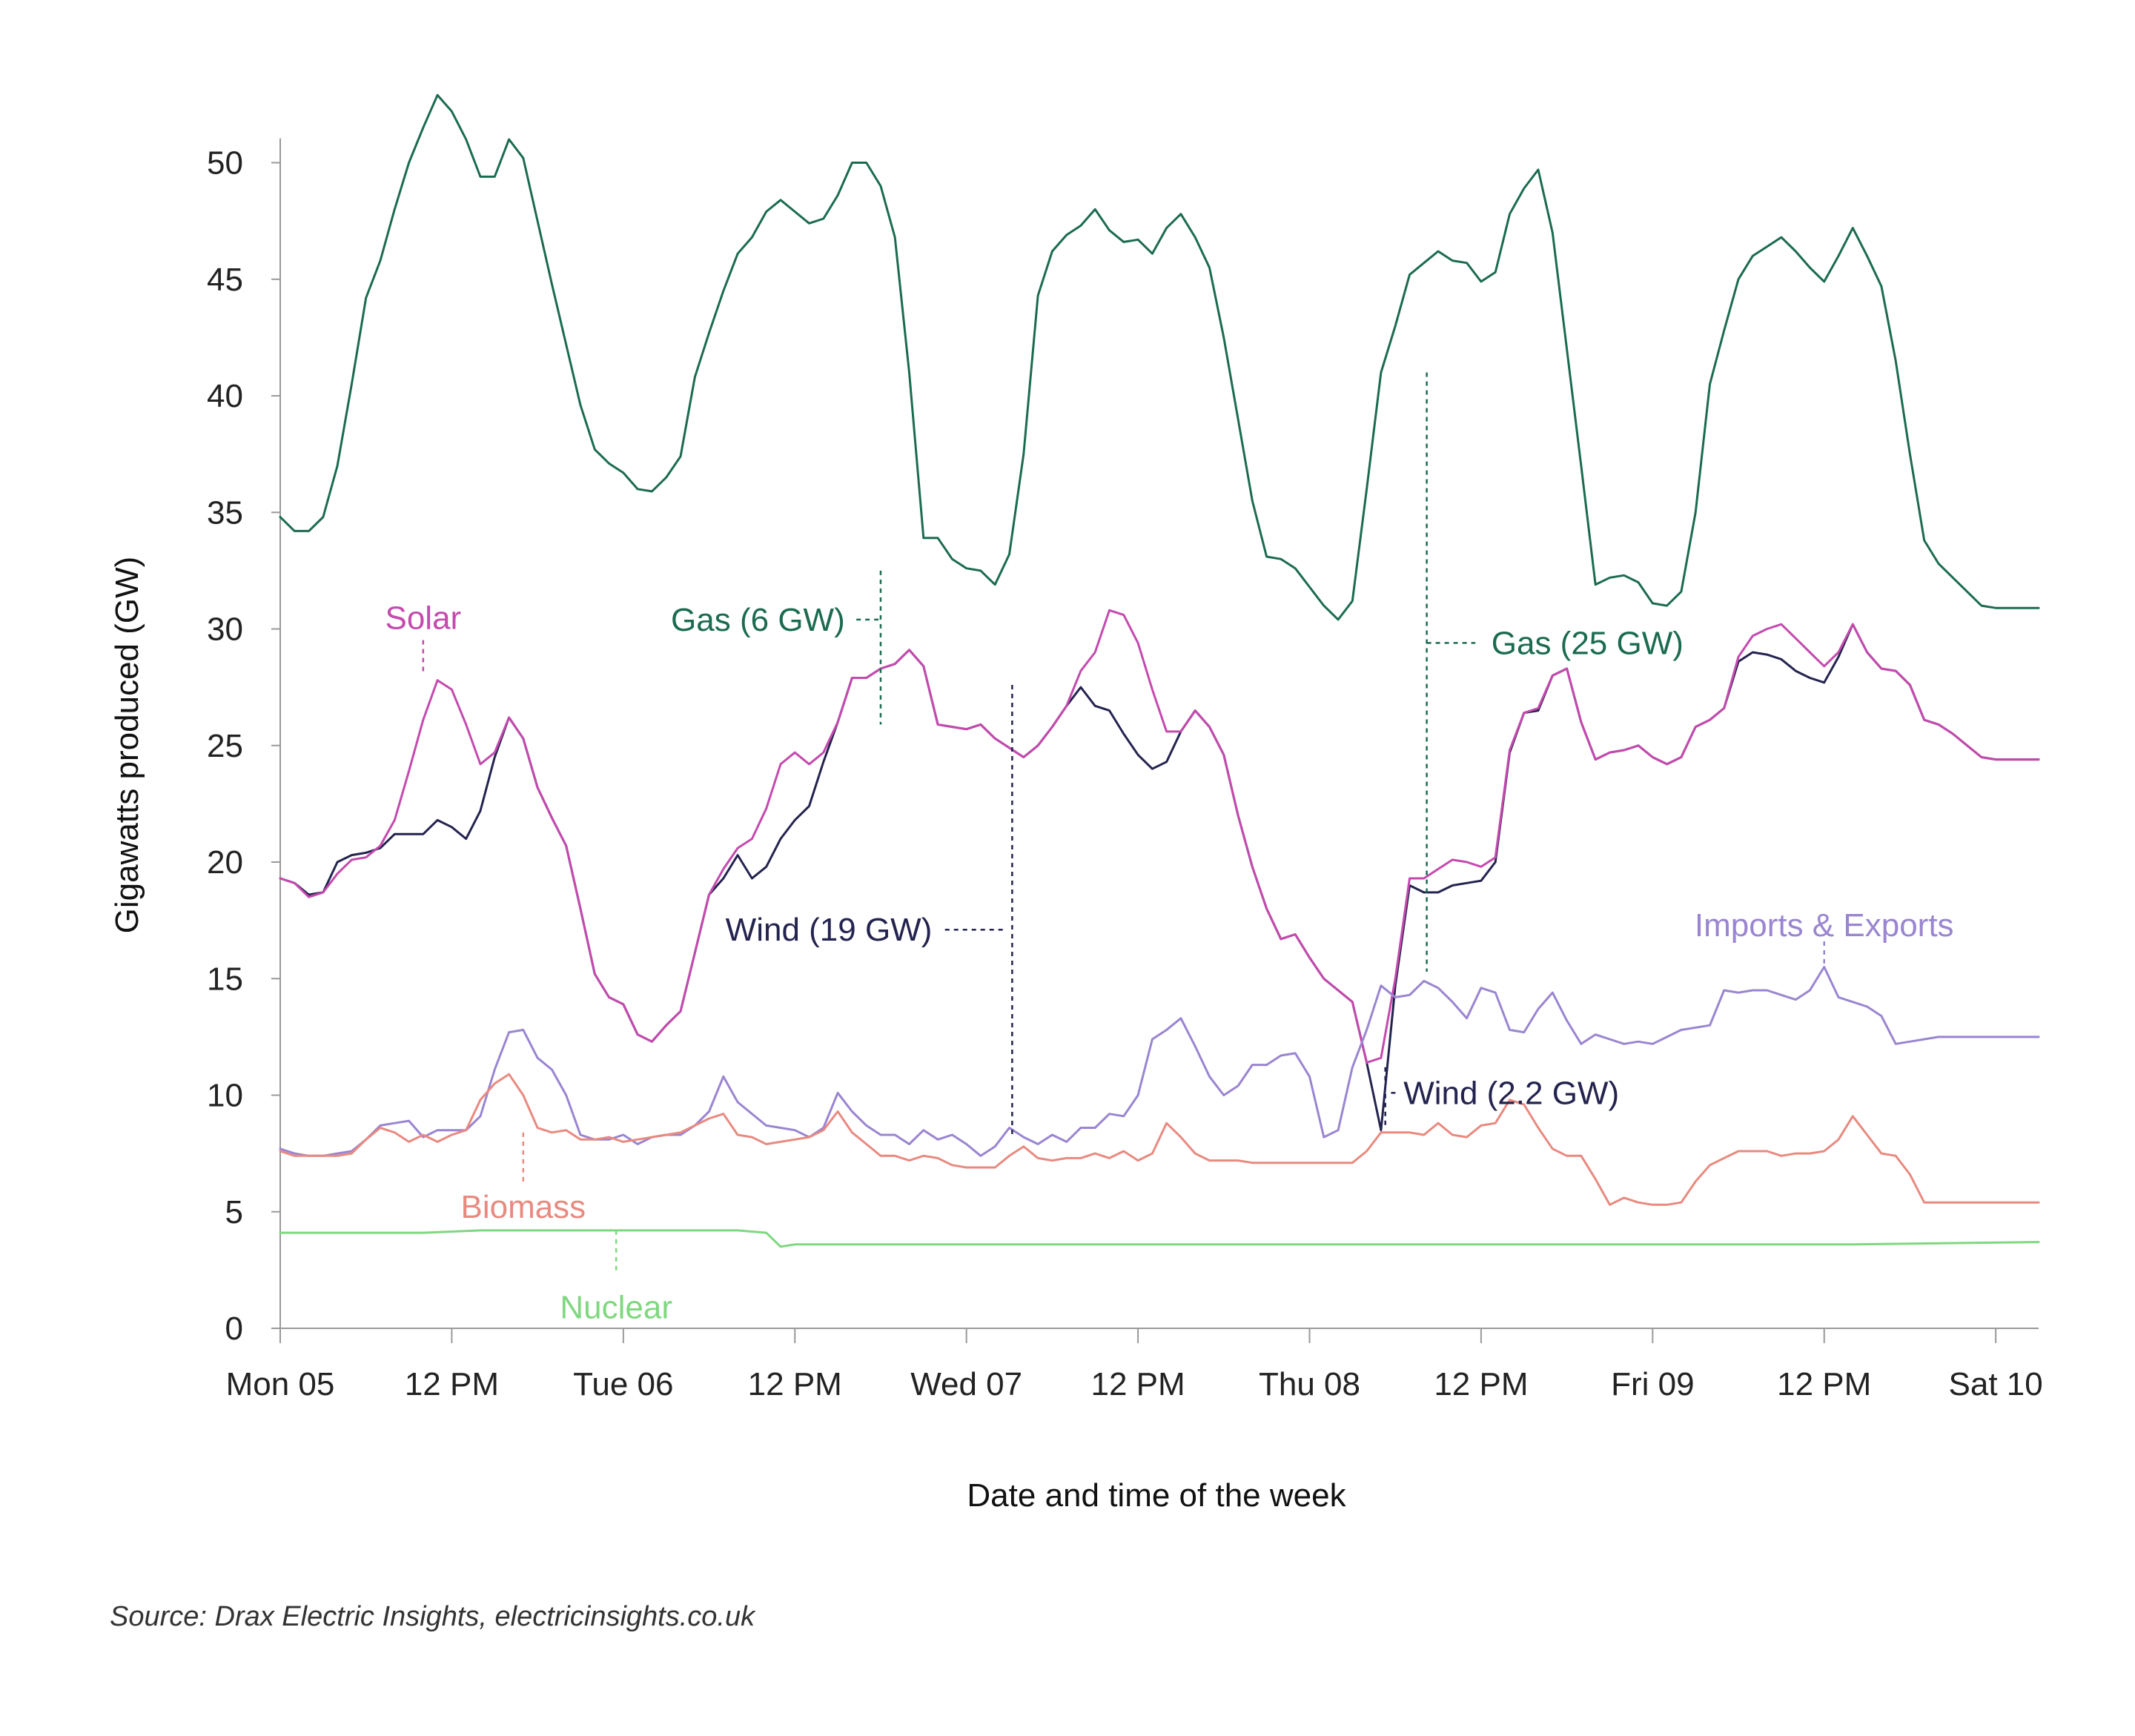 The height and width of the screenshot is (1736, 2135). I want to click on x-axis-title: Date and time of the week, so click(1156, 1496).